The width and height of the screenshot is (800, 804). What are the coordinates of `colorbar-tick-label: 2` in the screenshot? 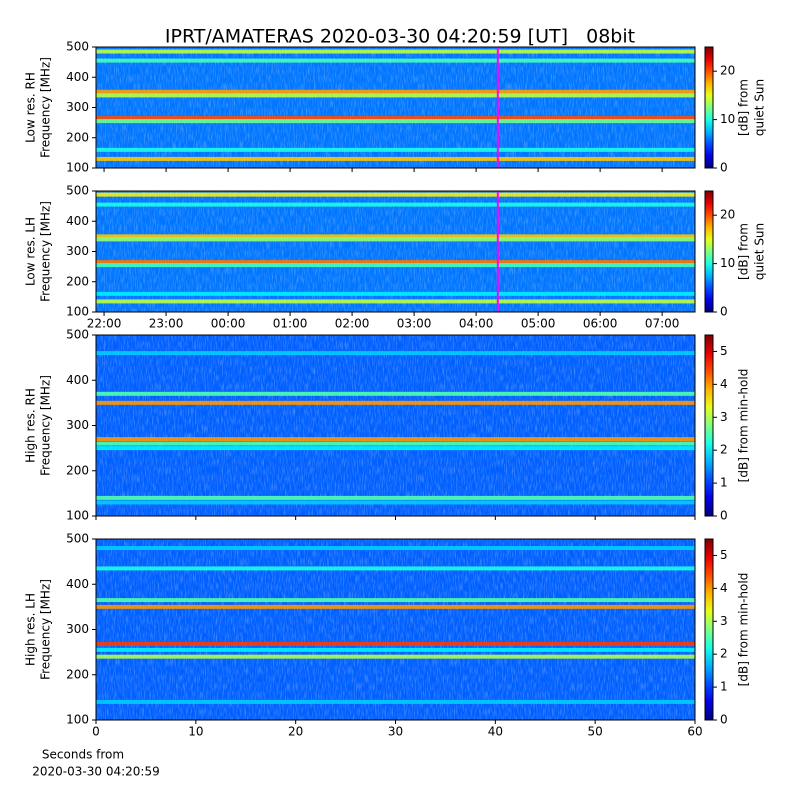 It's located at (724, 450).